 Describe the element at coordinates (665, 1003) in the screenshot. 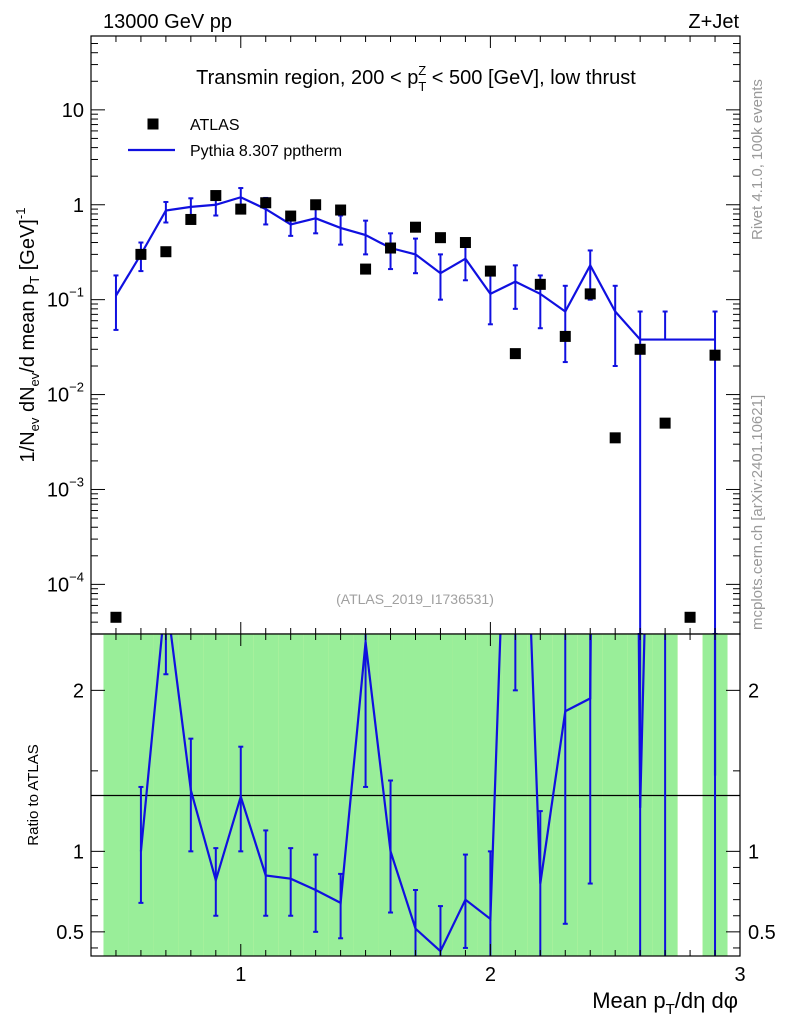

I see `x-axis-label: Mean pT/dη dφ` at that location.